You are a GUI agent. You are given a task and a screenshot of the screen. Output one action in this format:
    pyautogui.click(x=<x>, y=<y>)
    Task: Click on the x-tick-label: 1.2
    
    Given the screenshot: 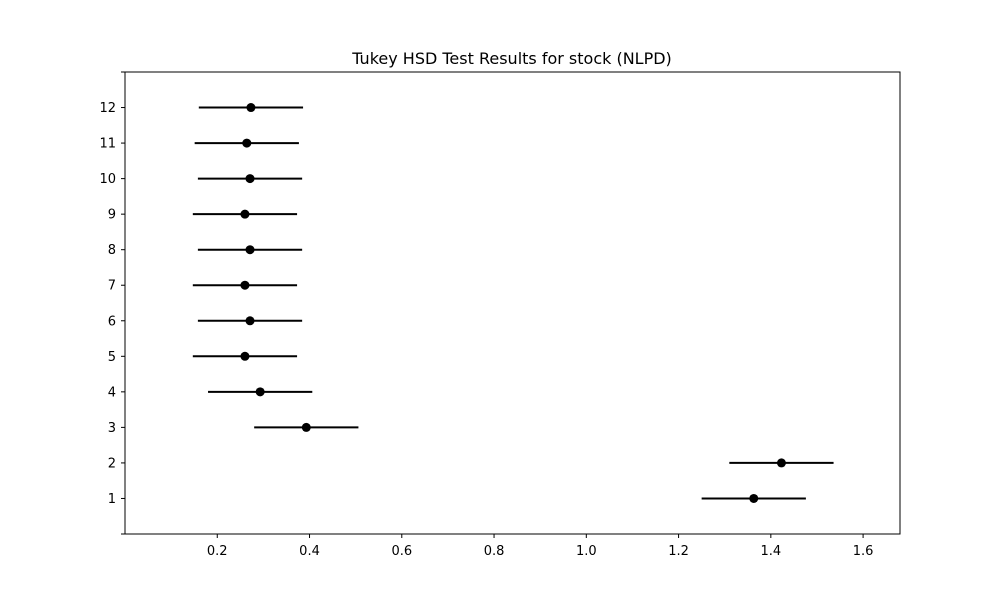 What is the action you would take?
    pyautogui.click(x=678, y=551)
    